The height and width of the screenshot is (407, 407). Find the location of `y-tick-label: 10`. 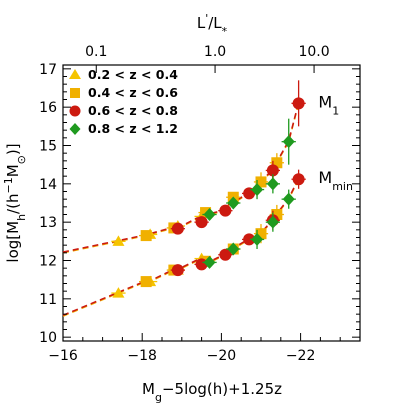

y-tick-label: 10 is located at coordinates (48, 338).